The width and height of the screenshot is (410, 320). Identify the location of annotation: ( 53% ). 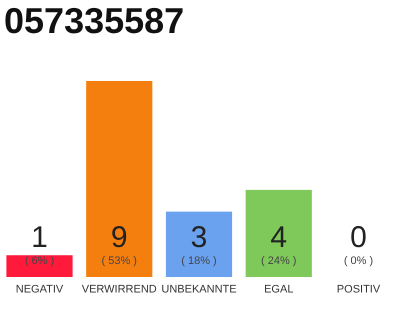
(119, 261).